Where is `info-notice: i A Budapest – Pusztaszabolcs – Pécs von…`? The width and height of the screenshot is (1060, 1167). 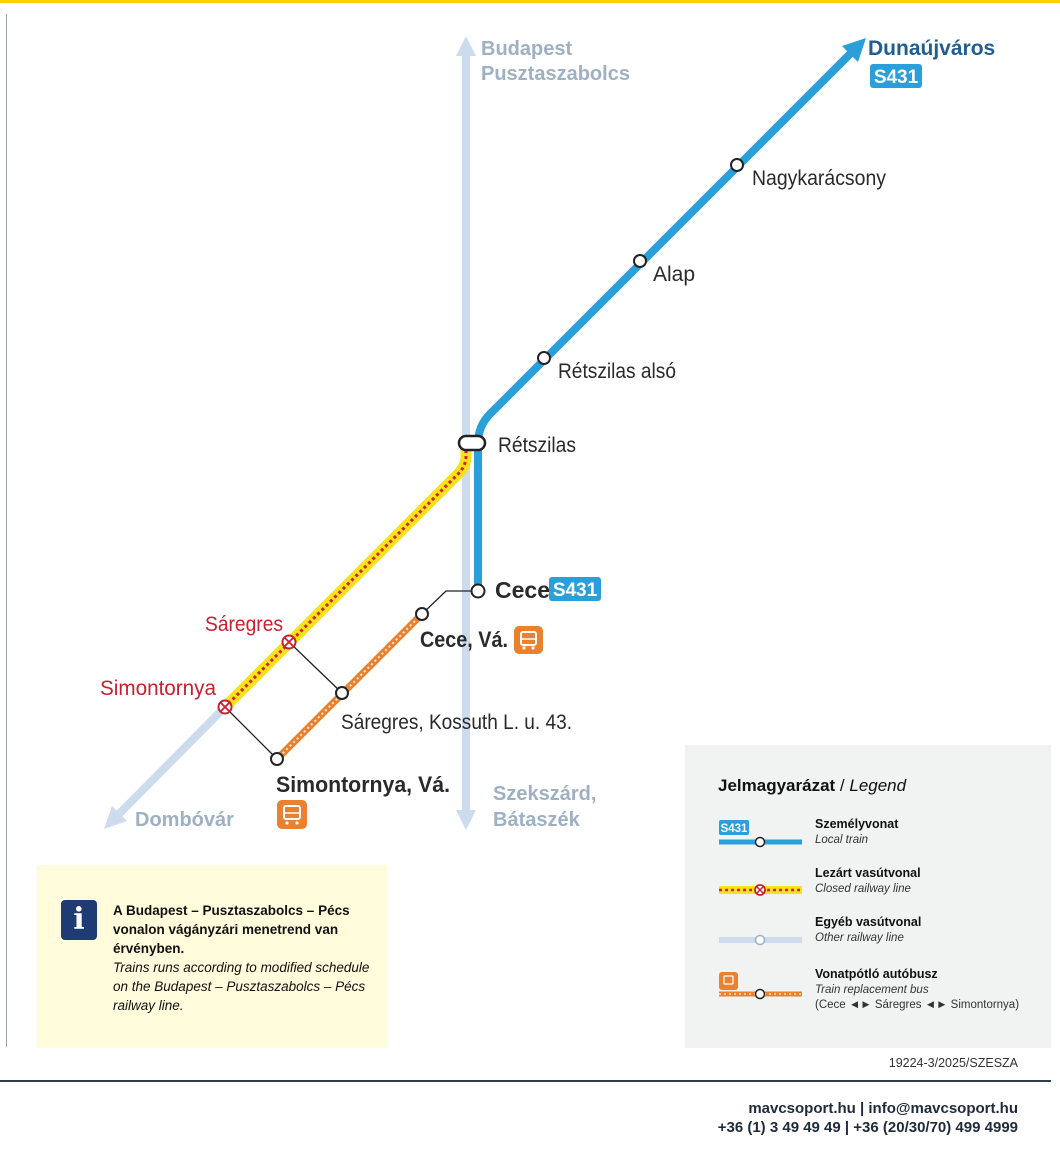 info-notice: i A Budapest – Pusztaszabolcs – Pécs von… is located at coordinates (212, 956).